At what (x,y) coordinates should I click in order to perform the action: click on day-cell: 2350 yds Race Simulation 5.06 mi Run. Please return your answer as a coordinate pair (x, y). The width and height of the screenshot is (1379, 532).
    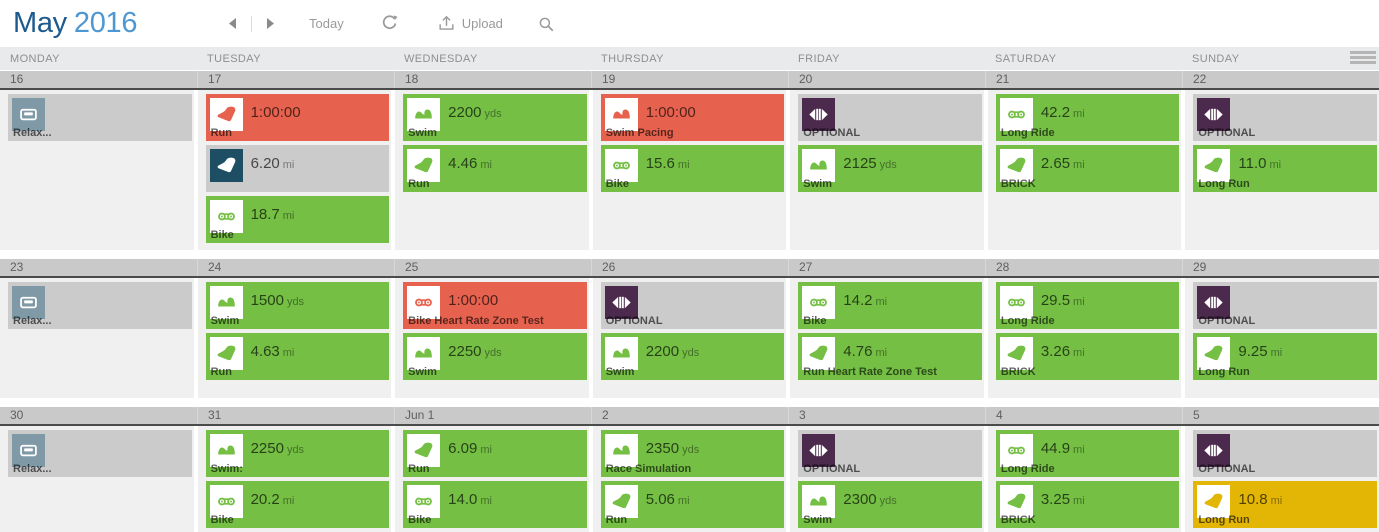
    Looking at the image, I should click on (689, 479).